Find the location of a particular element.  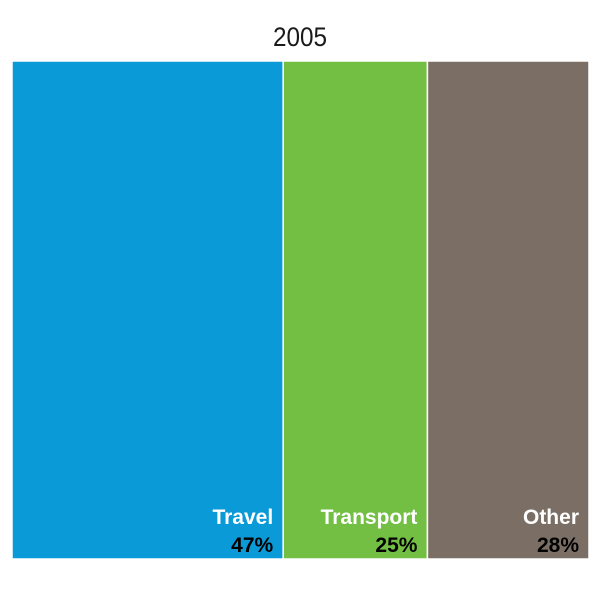

segment-label-travel: Travel is located at coordinates (242, 517).